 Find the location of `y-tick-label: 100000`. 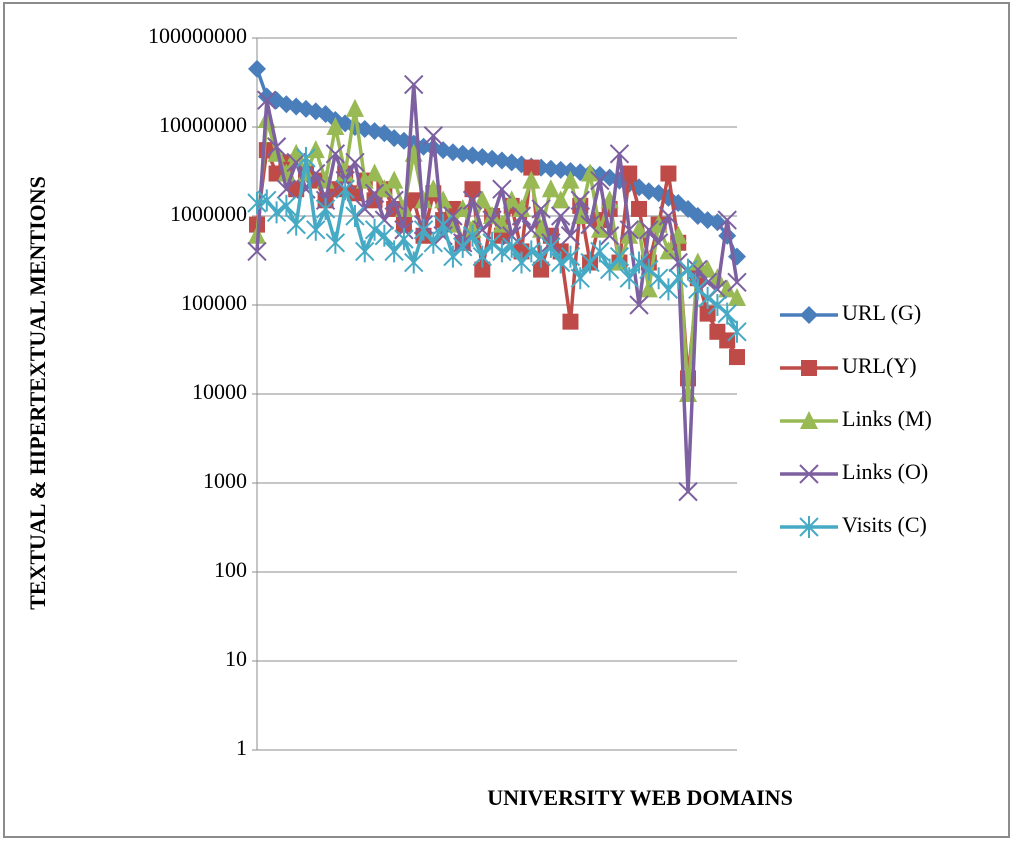

y-tick-label: 100000 is located at coordinates (214, 302).